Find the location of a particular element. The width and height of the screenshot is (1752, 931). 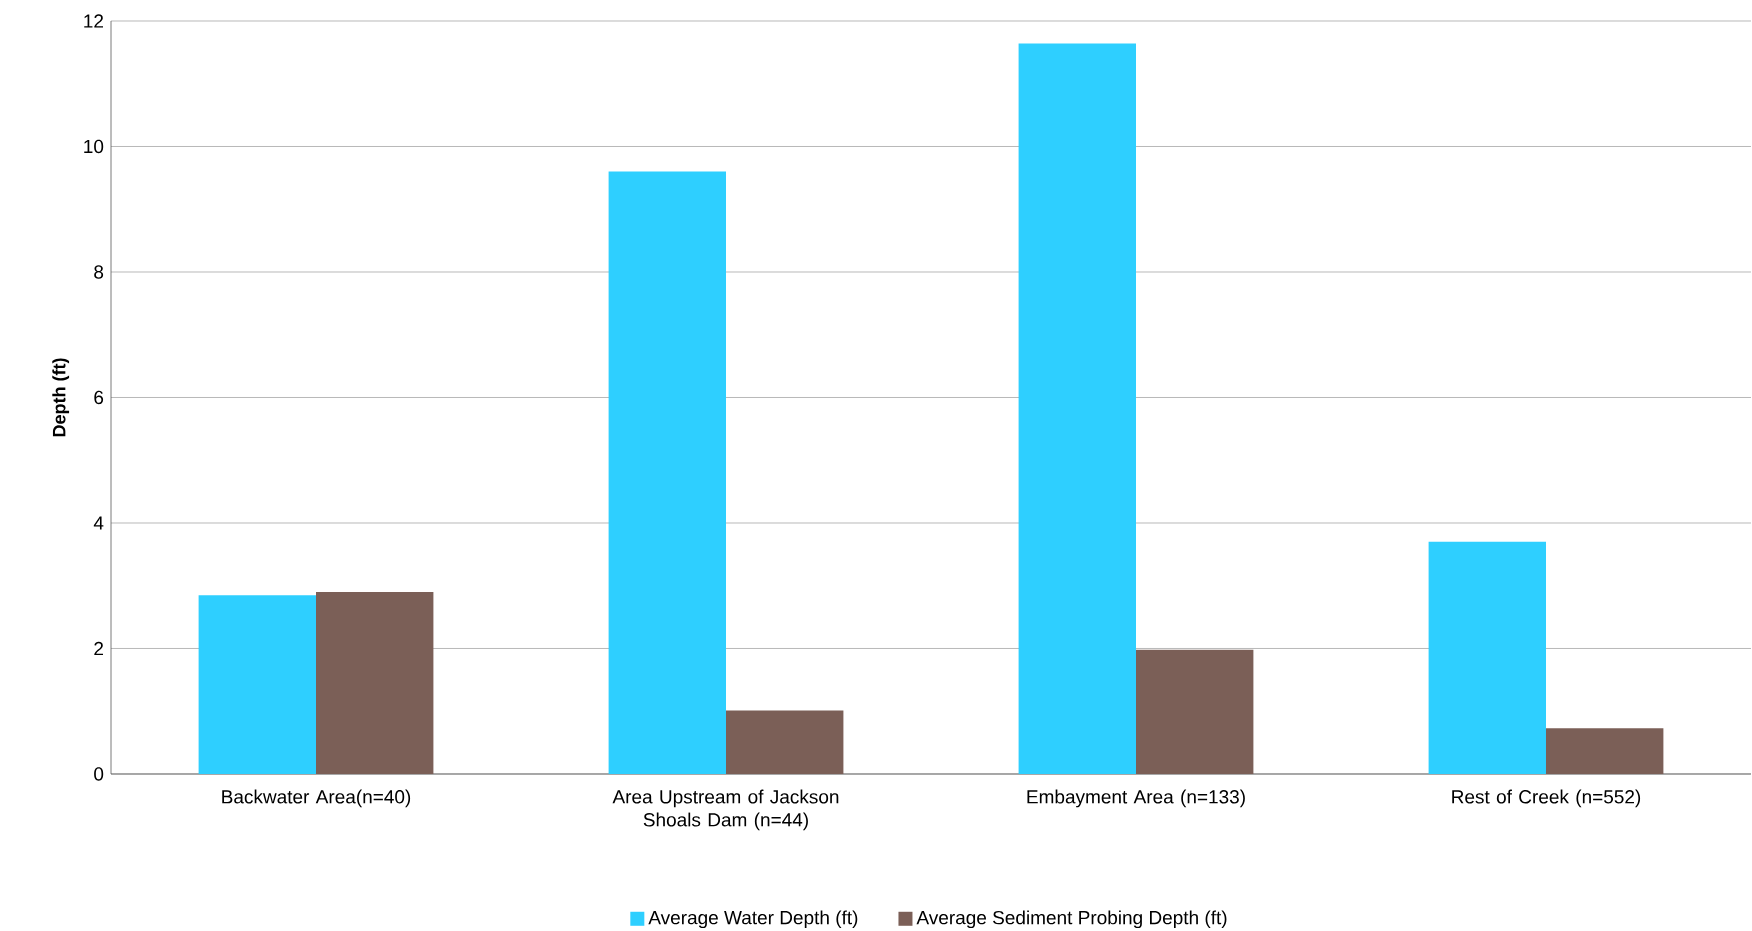

y-axis-title: Depth (ft) is located at coordinates (61, 397).